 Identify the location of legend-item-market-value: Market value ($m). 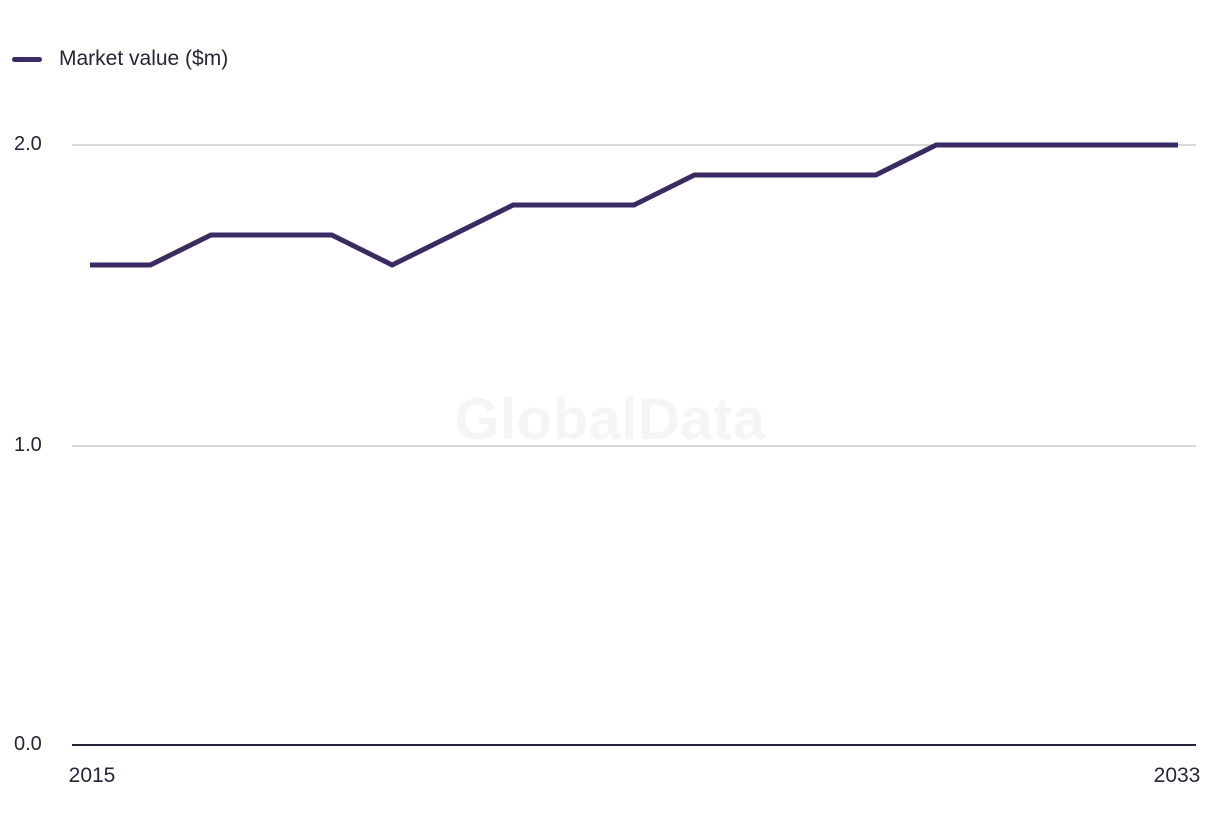
(120, 59).